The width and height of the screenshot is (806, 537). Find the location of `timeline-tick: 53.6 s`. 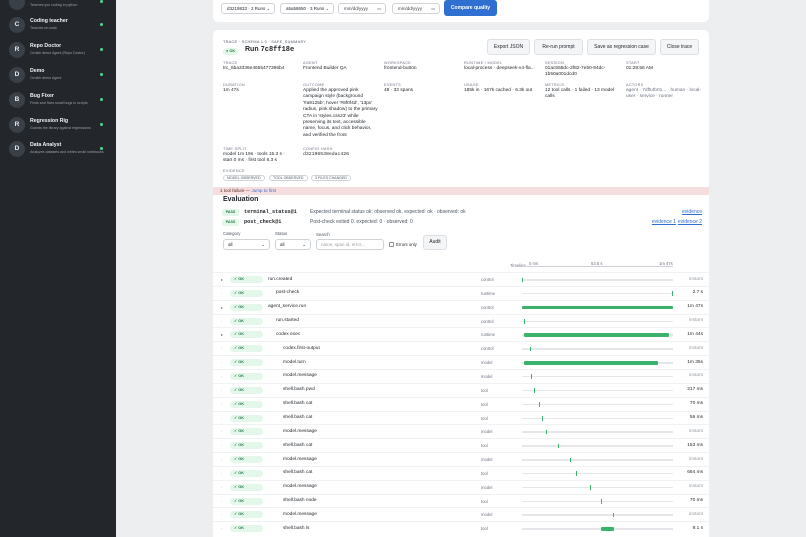

timeline-tick: 53.6 s is located at coordinates (597, 263).